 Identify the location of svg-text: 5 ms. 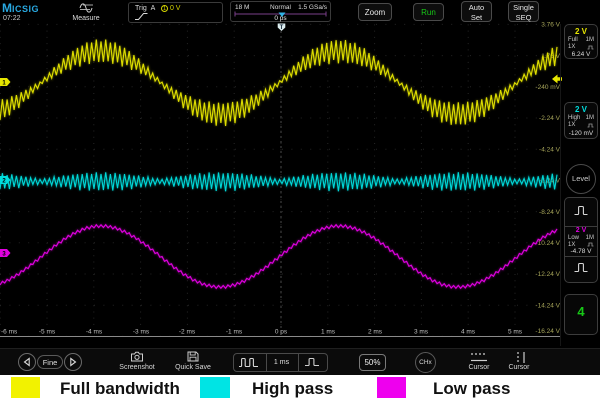
(515, 332).